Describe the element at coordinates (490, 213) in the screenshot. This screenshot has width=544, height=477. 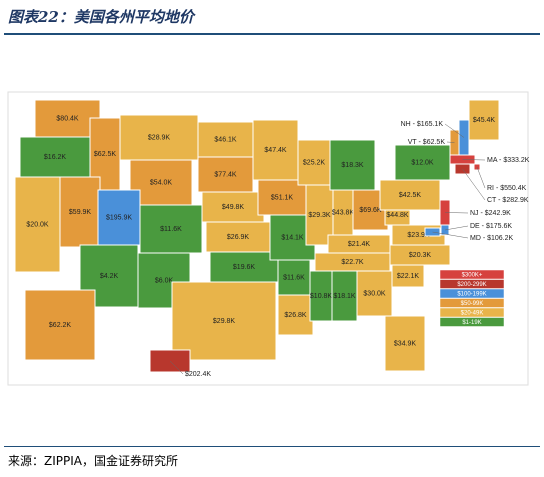
I see `state-label: NJ - $242.9K` at that location.